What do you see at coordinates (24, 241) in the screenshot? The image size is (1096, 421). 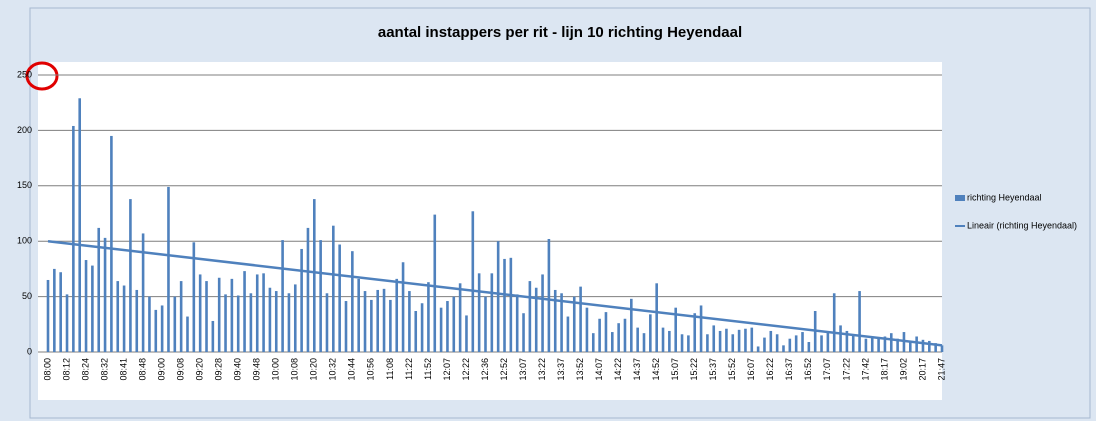 I see `y-tick-label: 100` at bounding box center [24, 241].